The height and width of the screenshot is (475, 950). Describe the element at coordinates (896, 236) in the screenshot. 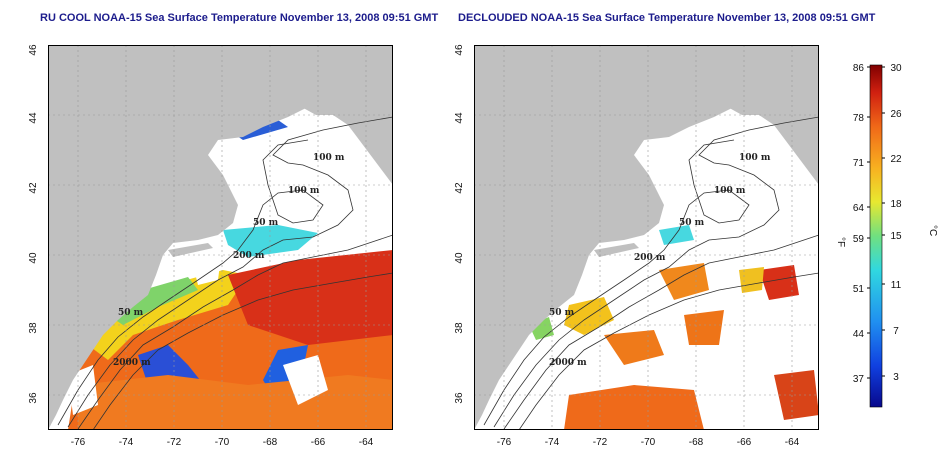

I see `celsius-tick-label: 15` at that location.